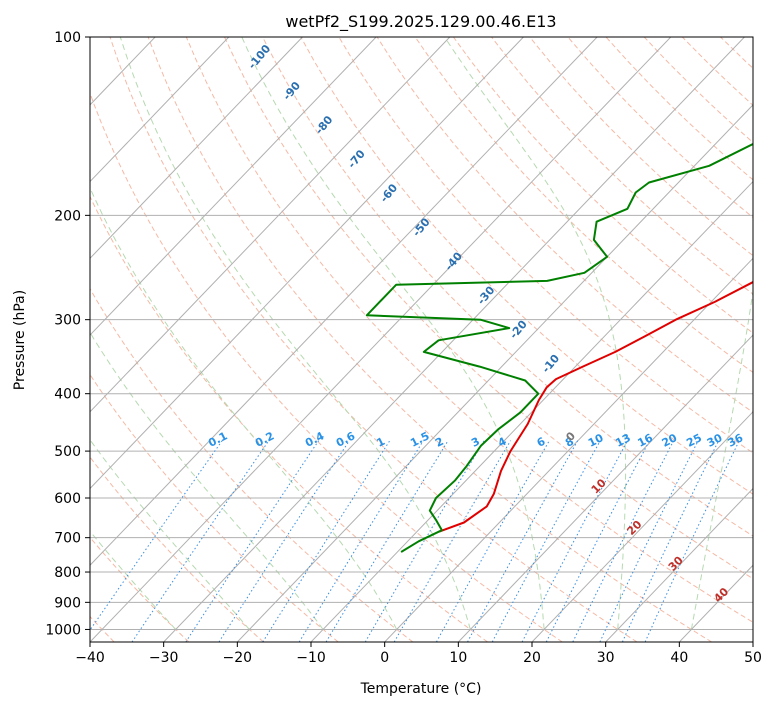 The height and width of the screenshot is (708, 775). What do you see at coordinates (67, 38) in the screenshot?
I see `y-tick-label: 100` at bounding box center [67, 38].